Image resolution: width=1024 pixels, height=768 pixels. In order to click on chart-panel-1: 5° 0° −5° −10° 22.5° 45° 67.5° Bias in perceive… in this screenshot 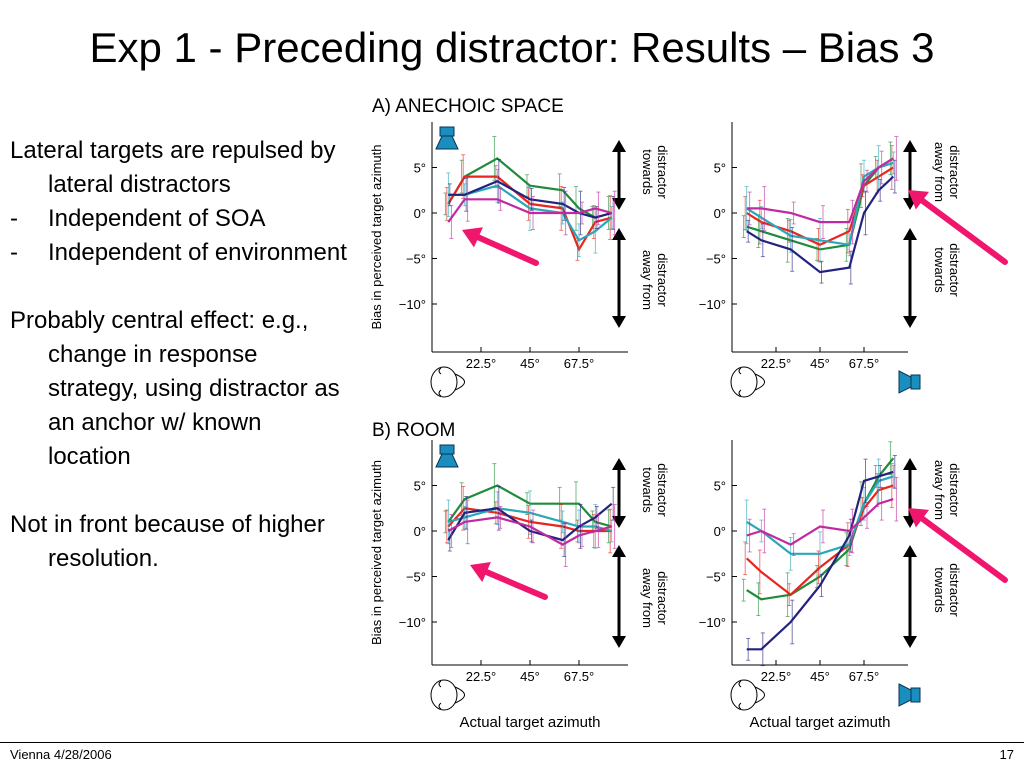, I will do `click(498, 260)`.